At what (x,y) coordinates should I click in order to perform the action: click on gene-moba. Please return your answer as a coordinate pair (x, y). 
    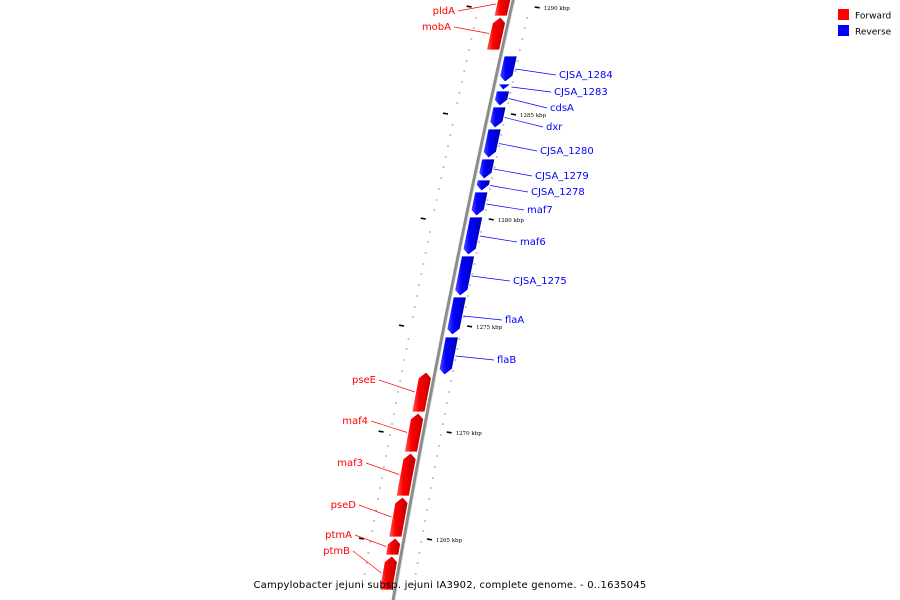
    Looking at the image, I should click on (496, 33).